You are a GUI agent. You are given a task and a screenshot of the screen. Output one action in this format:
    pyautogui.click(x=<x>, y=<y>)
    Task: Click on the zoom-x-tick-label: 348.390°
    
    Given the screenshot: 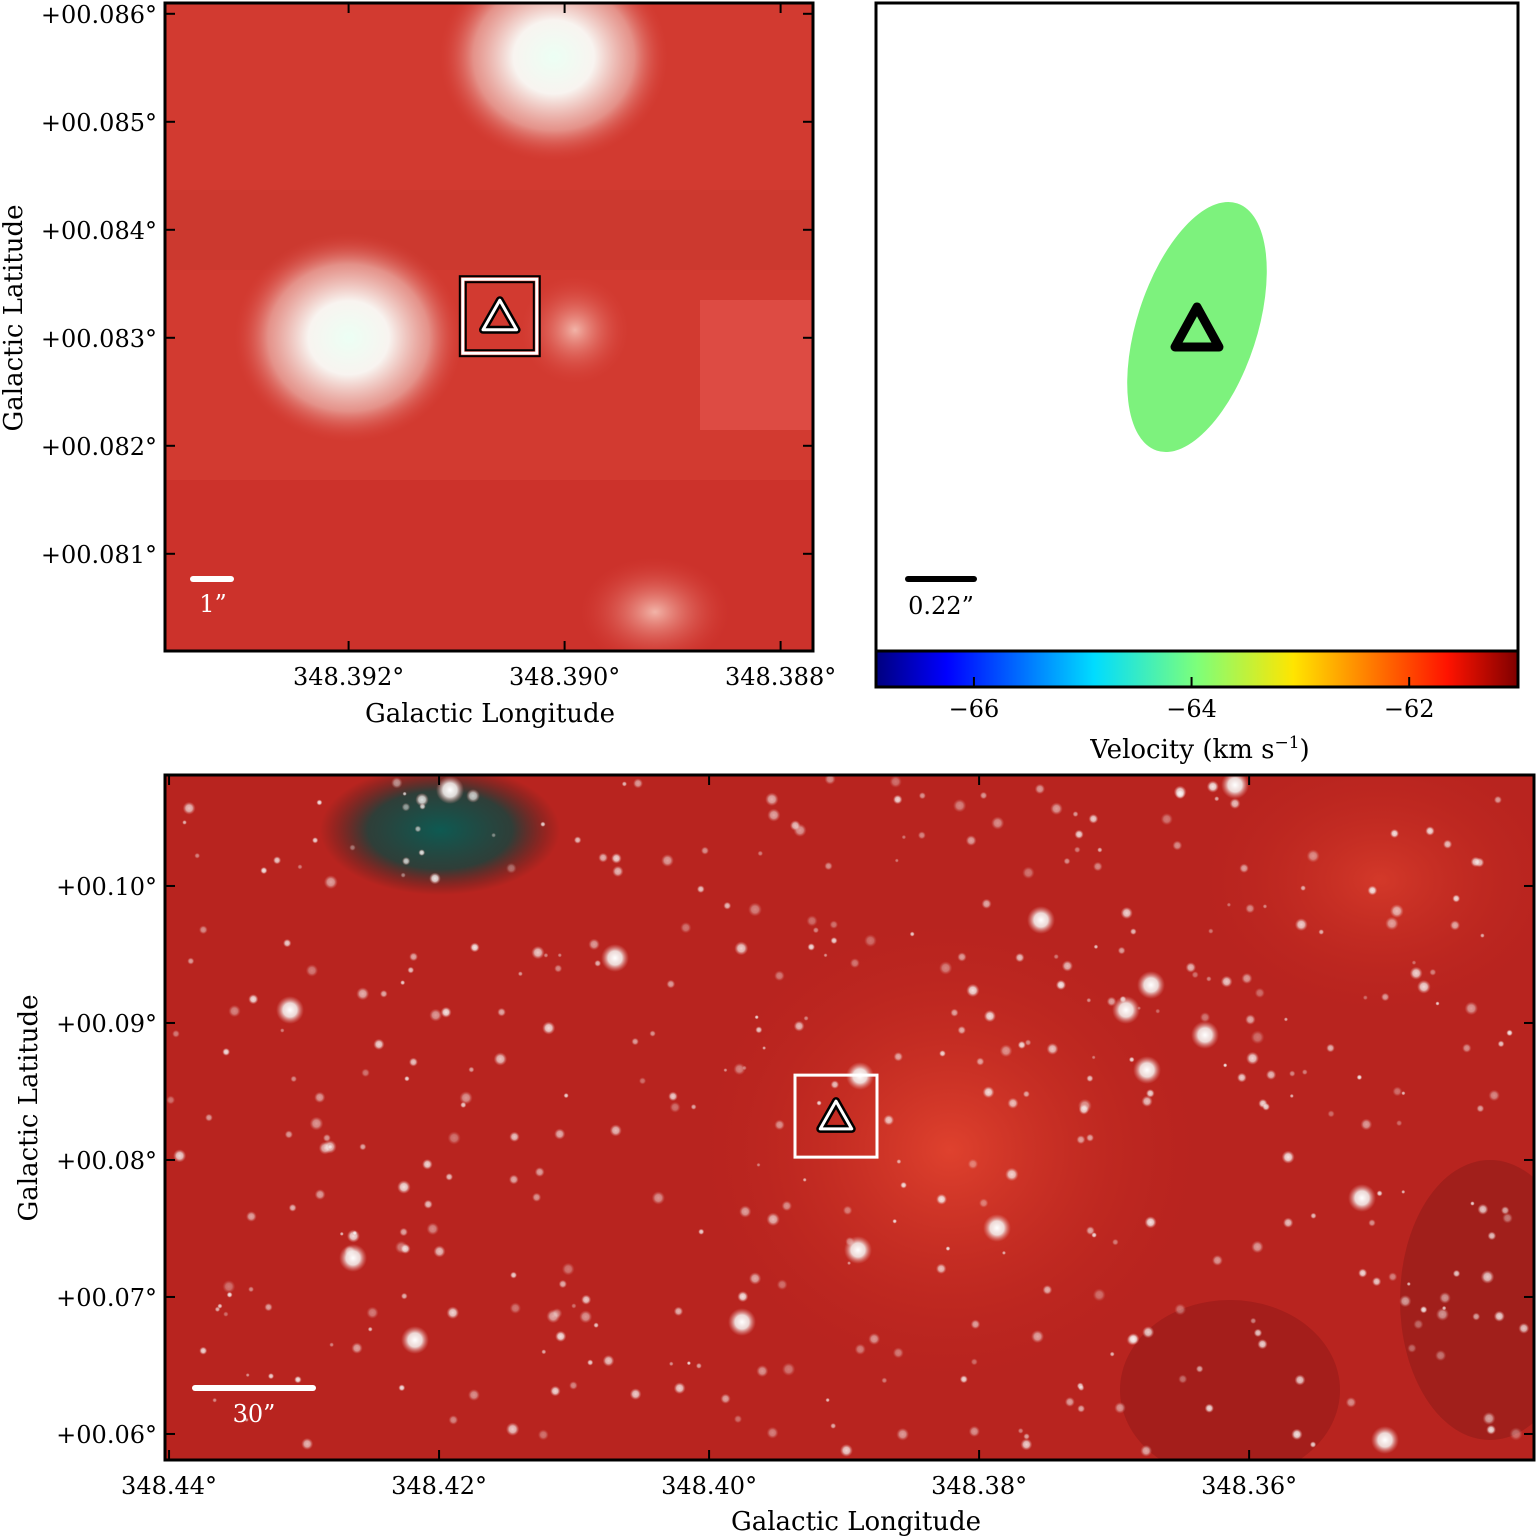 What is the action you would take?
    pyautogui.click(x=564, y=677)
    